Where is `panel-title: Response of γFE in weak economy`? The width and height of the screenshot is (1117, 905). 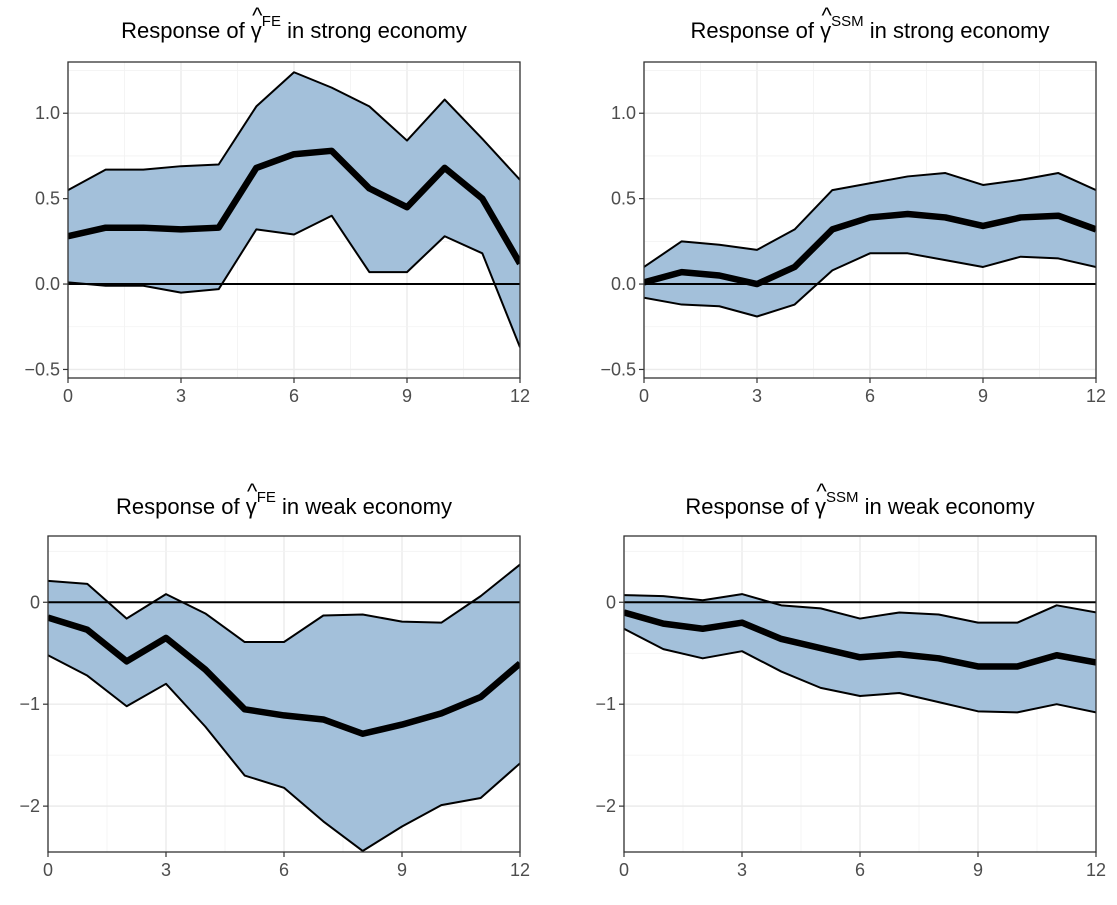 panel-title: Response of γFE in weak economy is located at coordinates (284, 504).